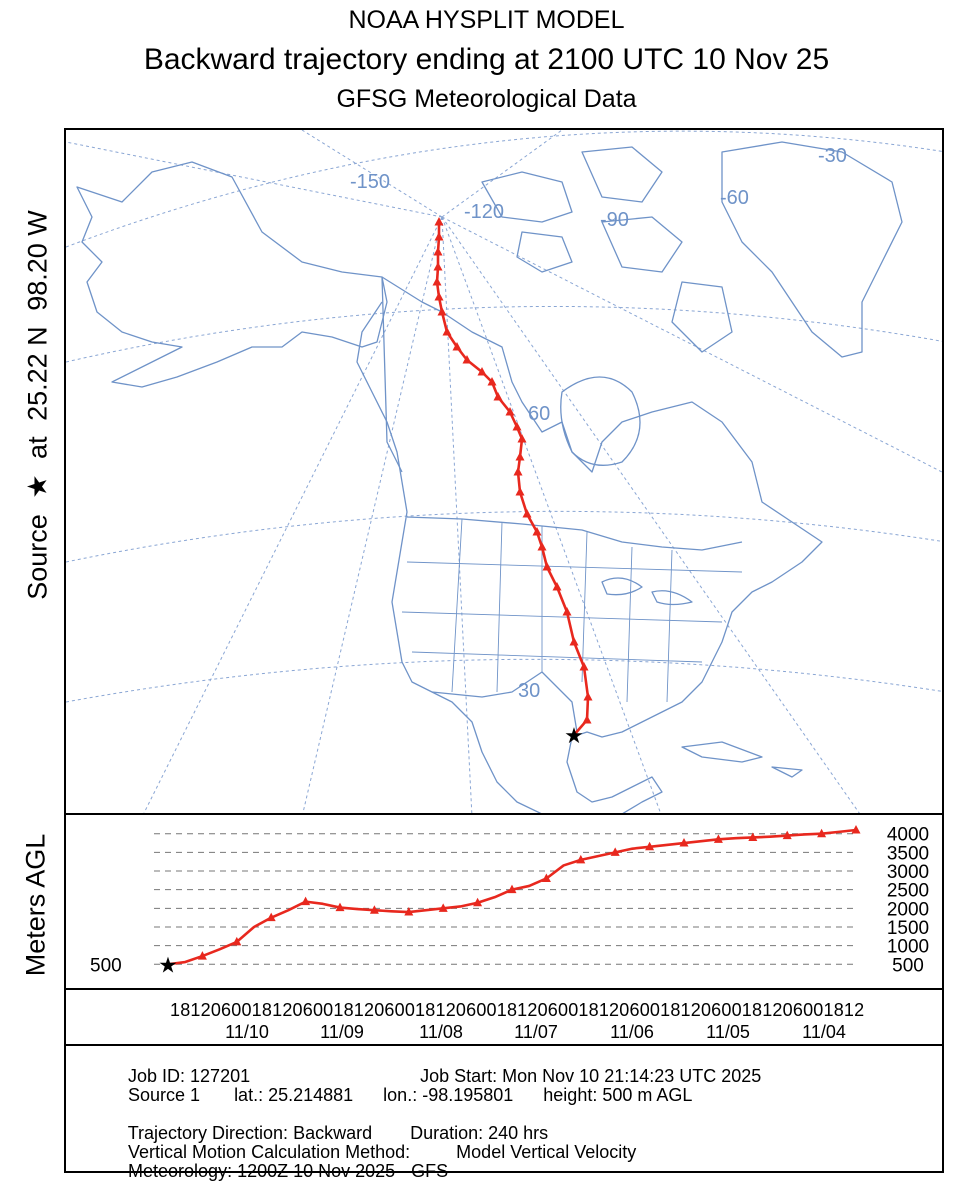 This screenshot has height=1200, width=973. I want to click on source-word: Source, so click(37, 557).